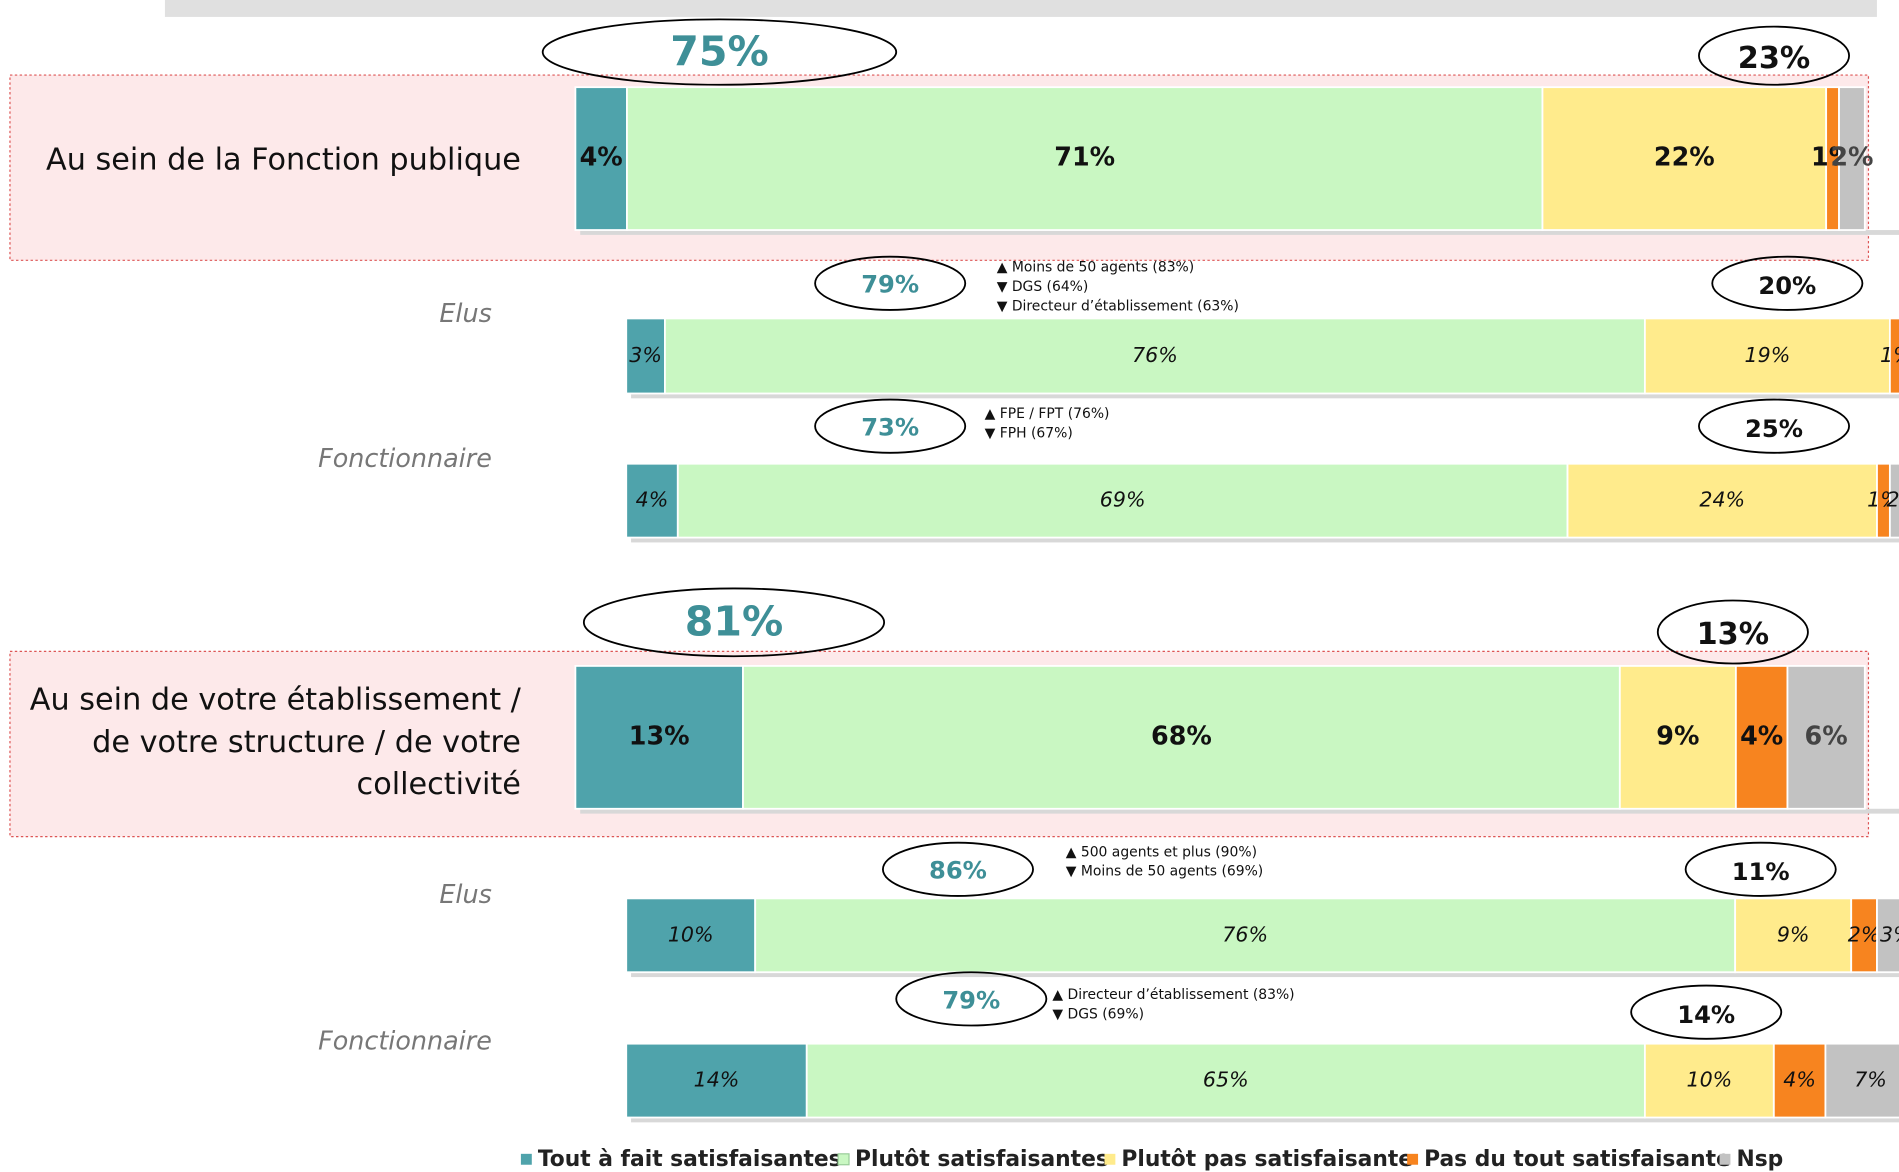 This screenshot has width=1899, height=1172. What do you see at coordinates (1047, 414) in the screenshot?
I see `note: ▲ FPE / FPT (76%)` at bounding box center [1047, 414].